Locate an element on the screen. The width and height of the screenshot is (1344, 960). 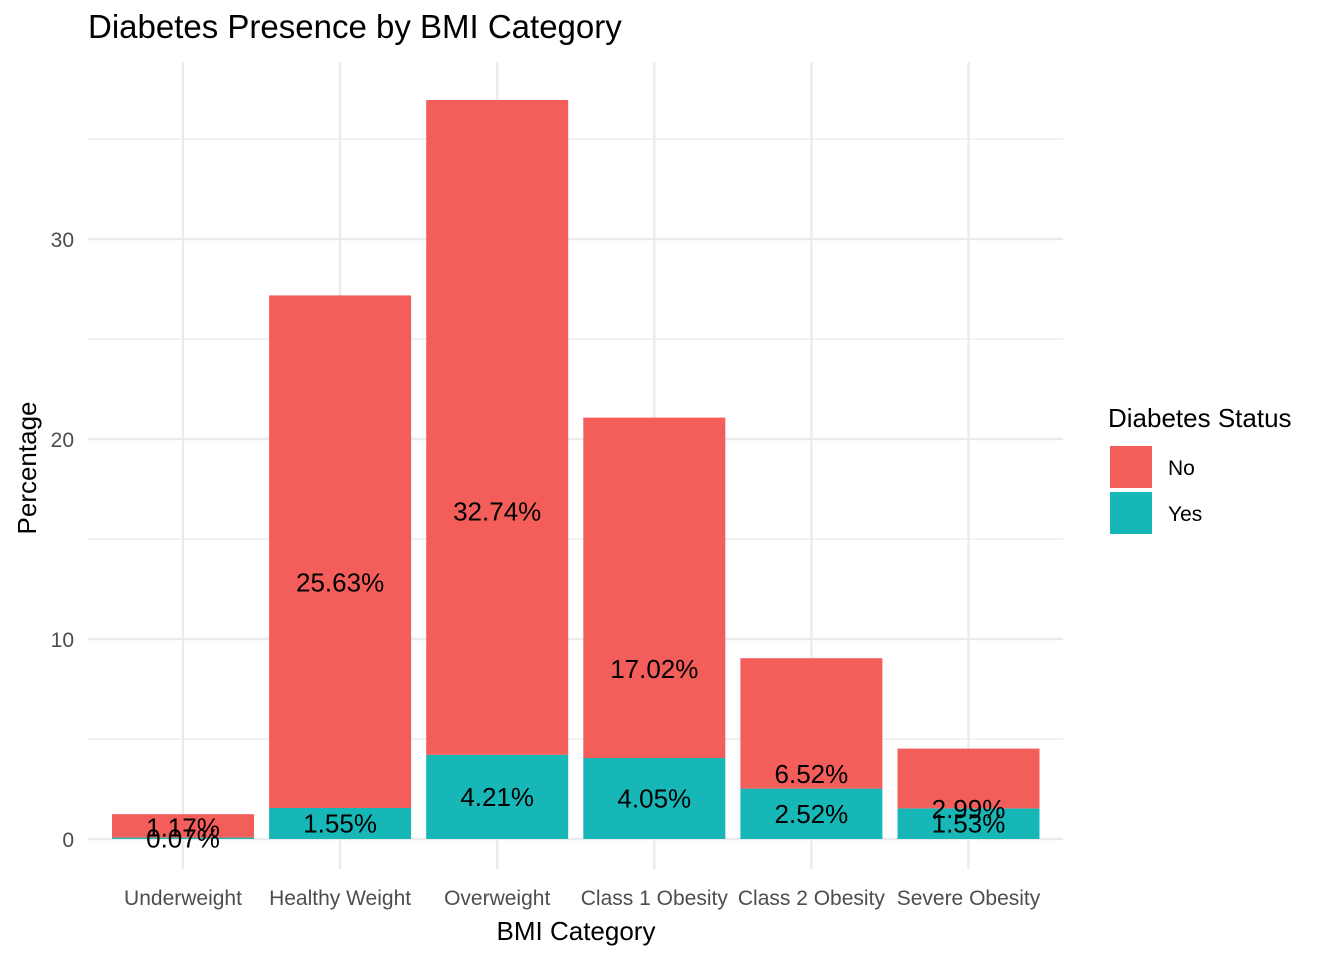
y-tick-label: 10 is located at coordinates (62, 640).